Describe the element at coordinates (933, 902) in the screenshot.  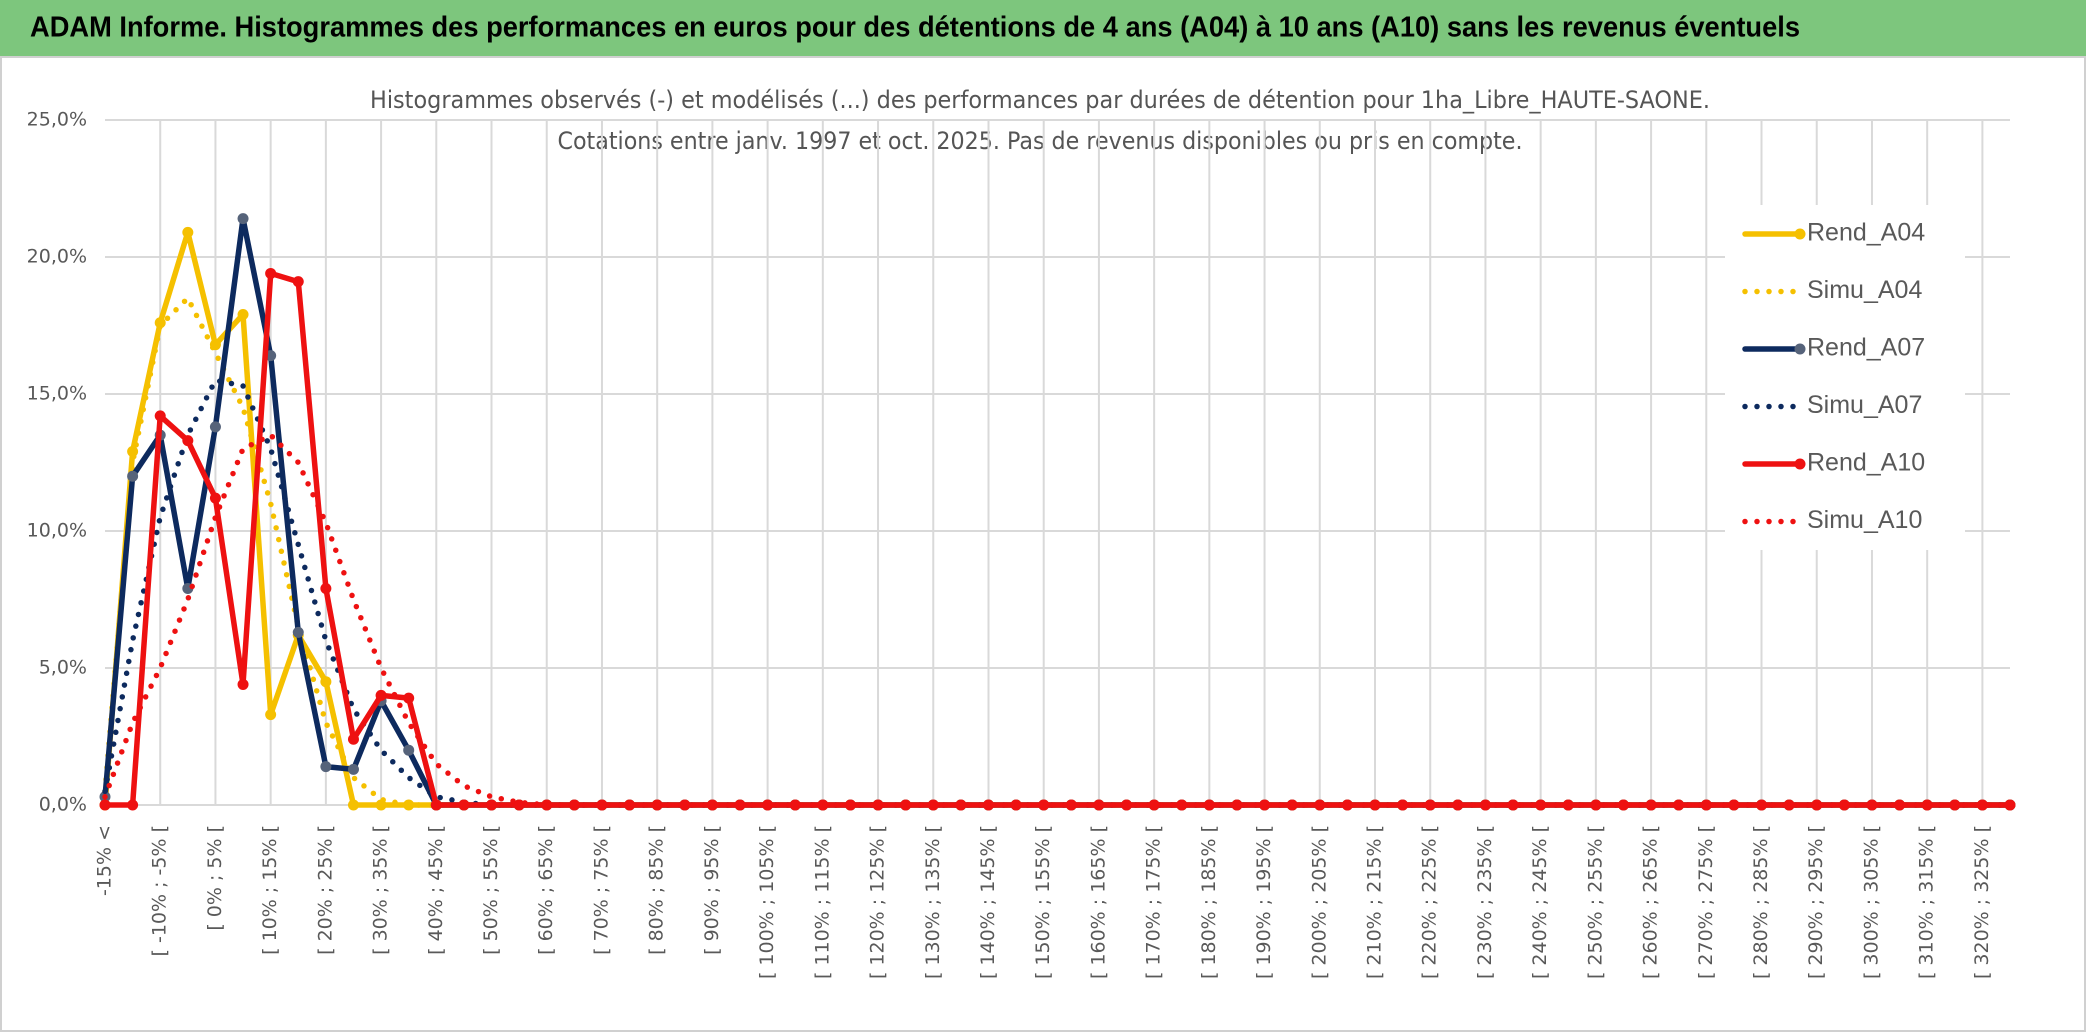
I see `x-tick-label: [ 130% ; 135% [` at that location.